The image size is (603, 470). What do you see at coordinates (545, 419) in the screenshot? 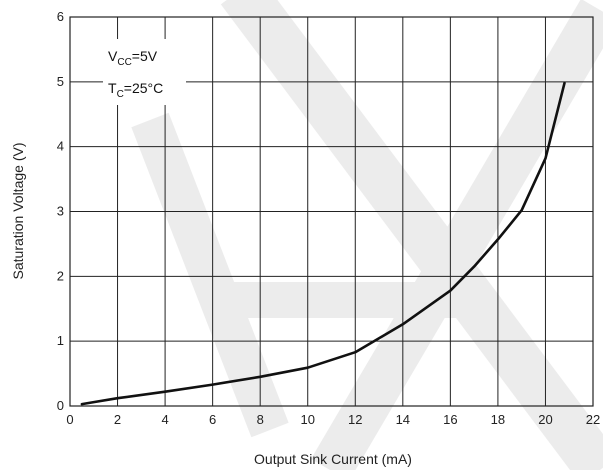
I see `x-tick-label: 20` at bounding box center [545, 419].